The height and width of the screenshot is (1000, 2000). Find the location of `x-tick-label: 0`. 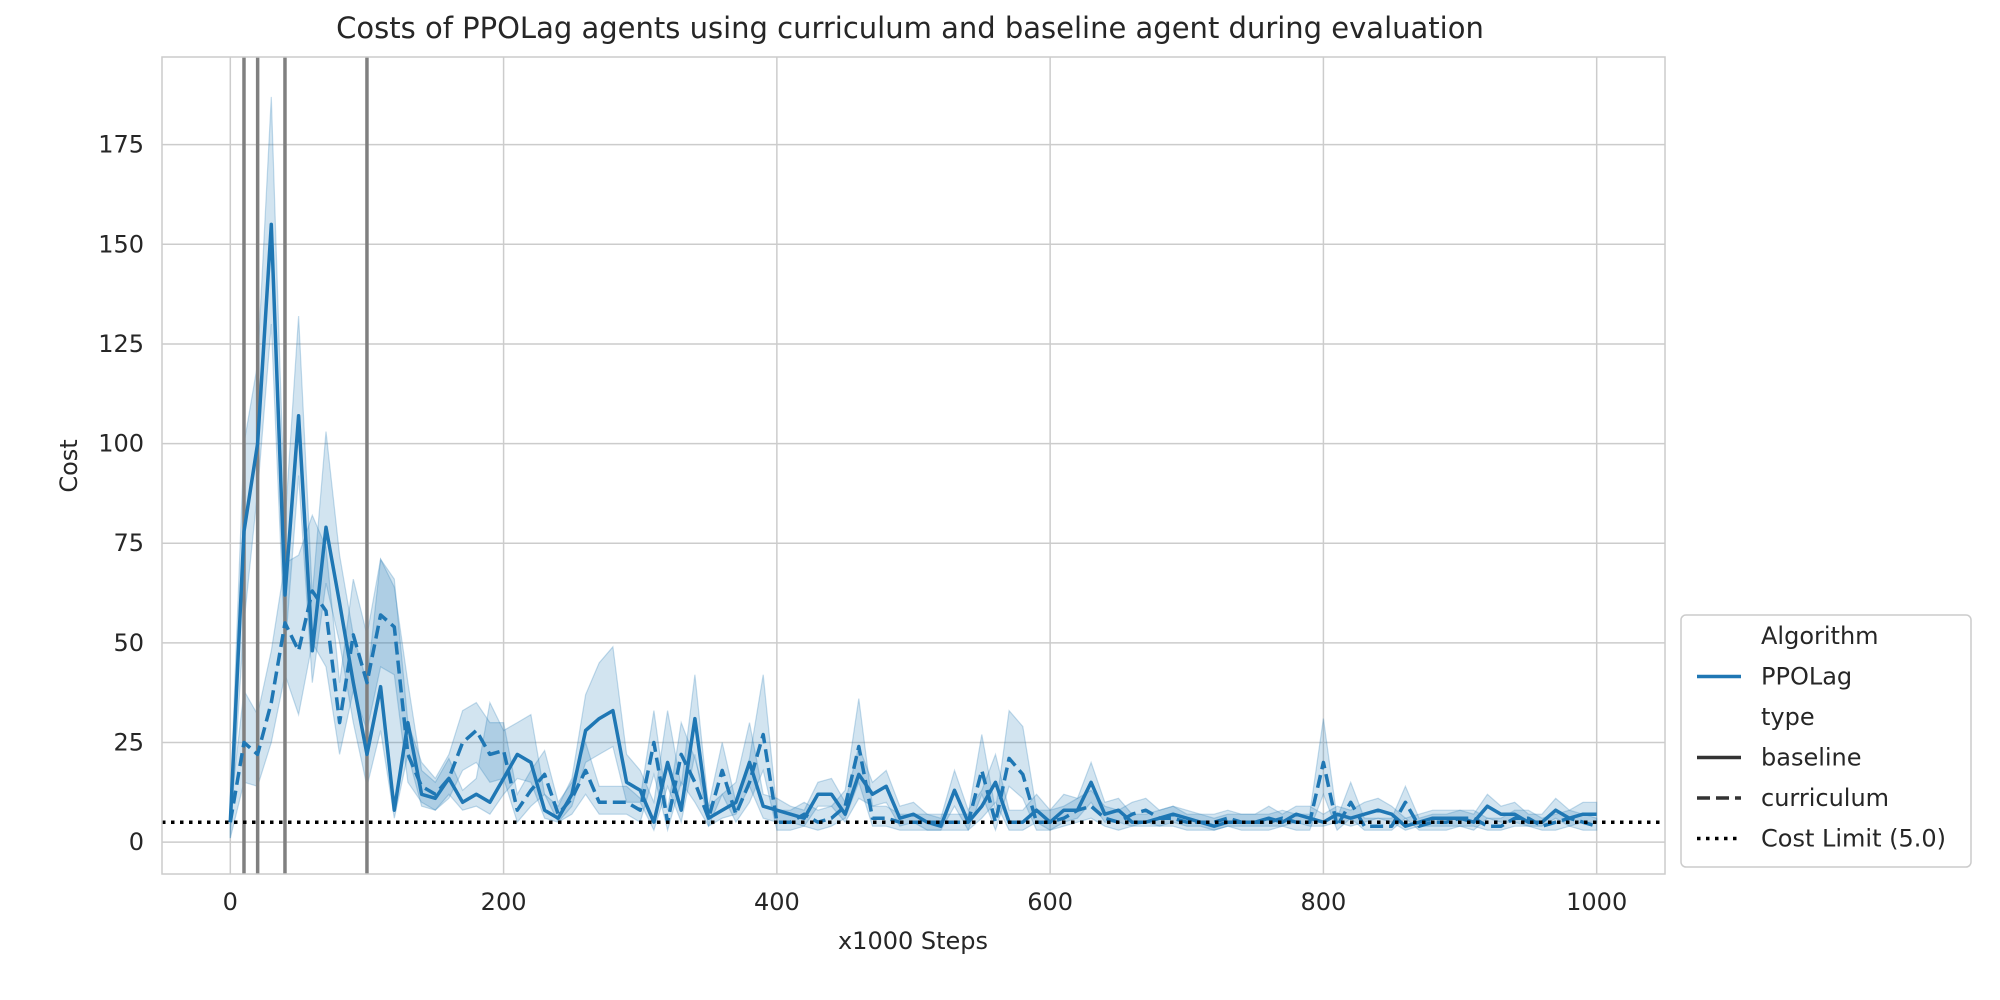

x-tick-label: 0 is located at coordinates (230, 902).